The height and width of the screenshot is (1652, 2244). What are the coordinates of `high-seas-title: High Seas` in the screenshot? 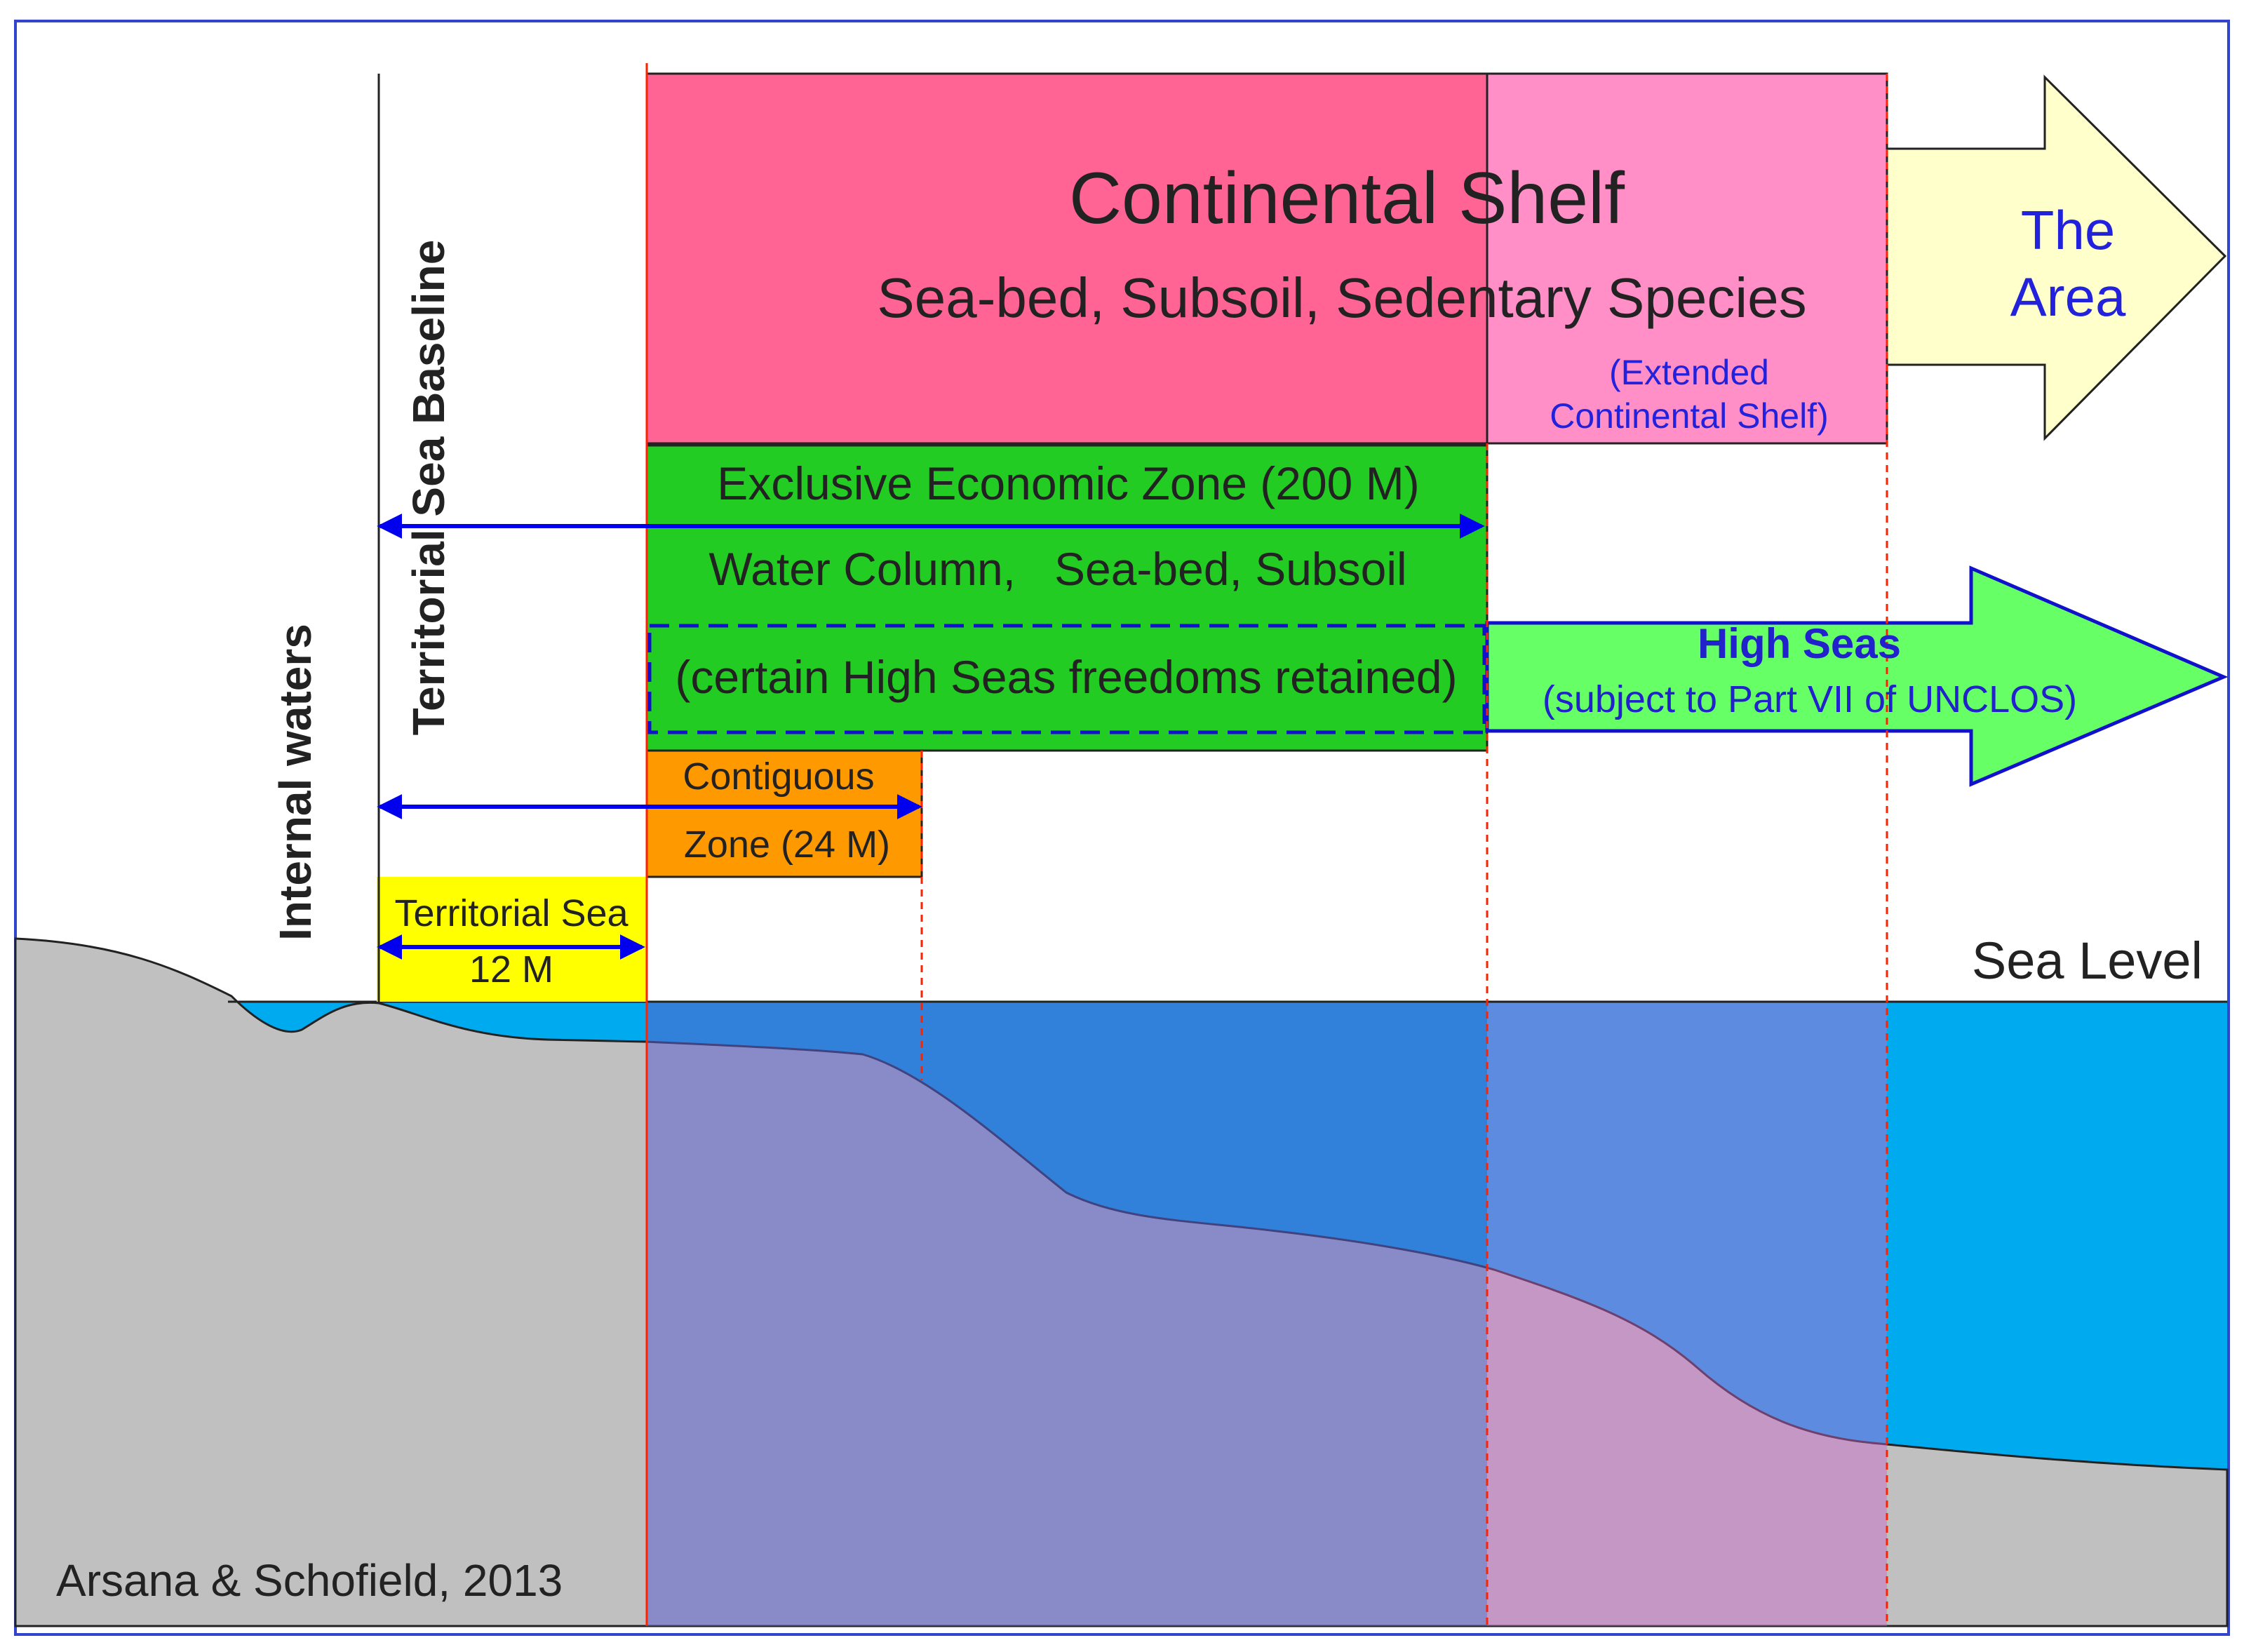 It's located at (1799, 643).